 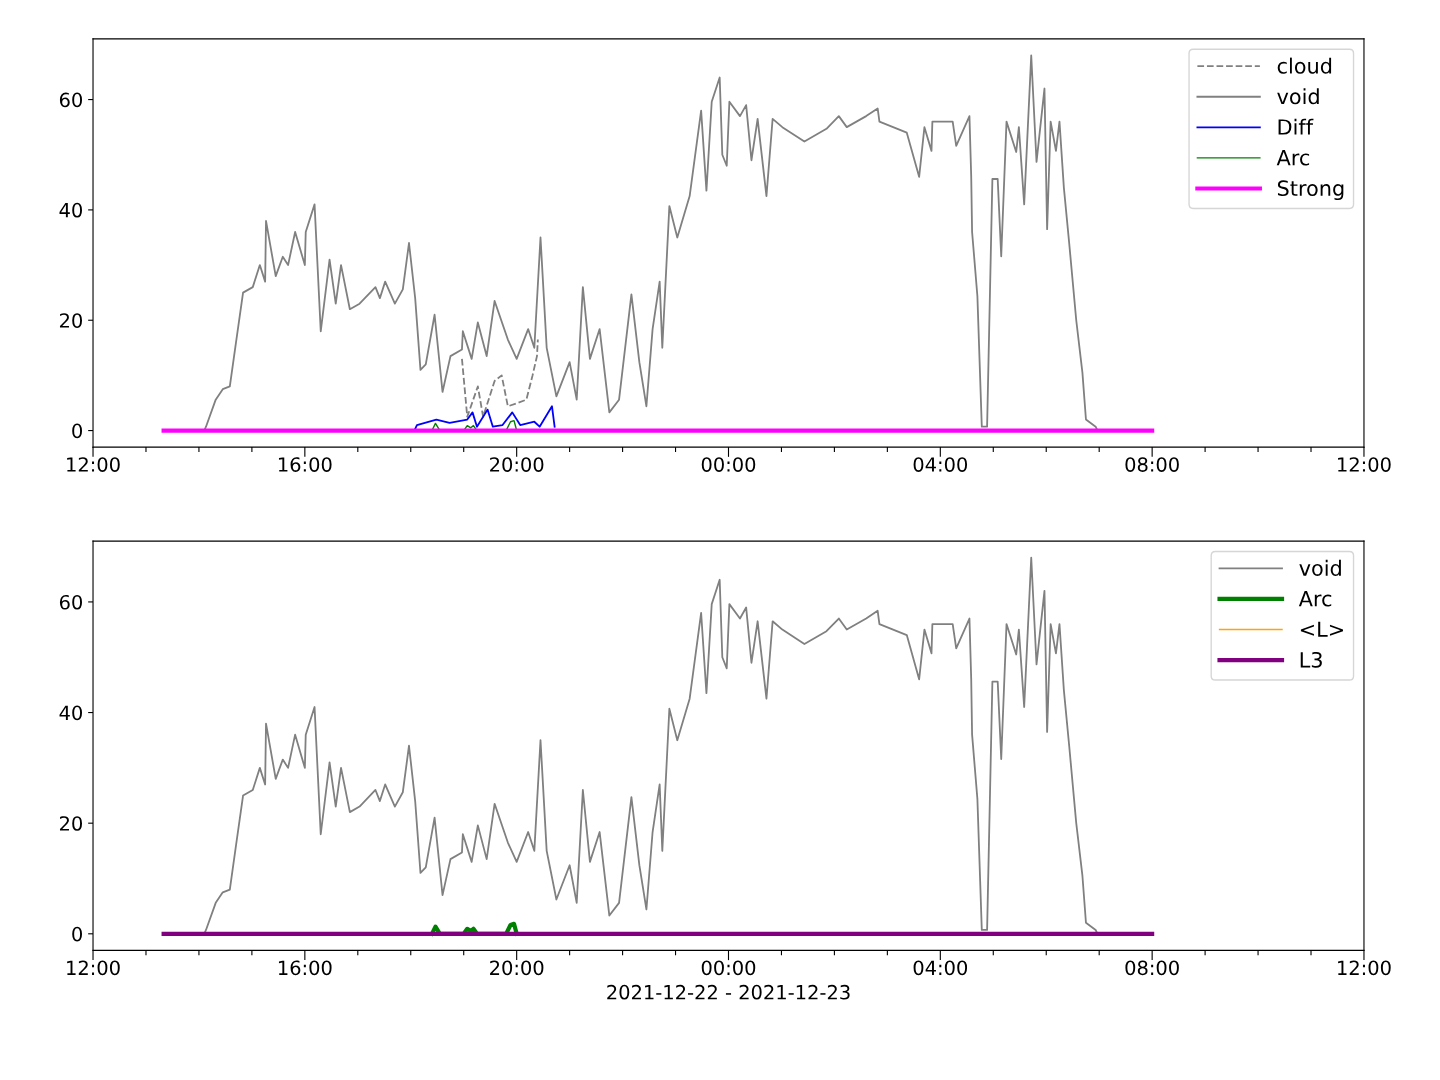 I want to click on legend-label: Diff, so click(x=1296, y=126).